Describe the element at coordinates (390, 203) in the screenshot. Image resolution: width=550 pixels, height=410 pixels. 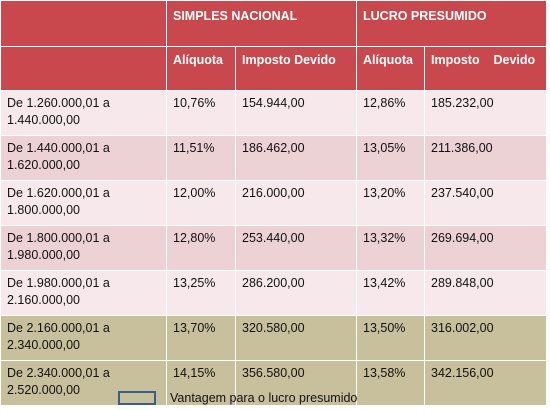
I see `lp-rate-cell: 13,20%` at that location.